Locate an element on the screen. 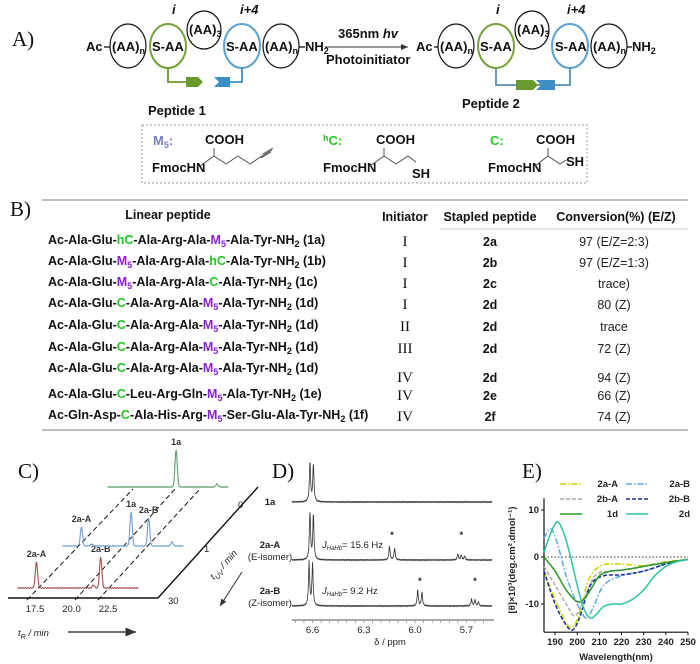 The height and width of the screenshot is (664, 700). cd-curve-2b-B is located at coordinates (616, 594).